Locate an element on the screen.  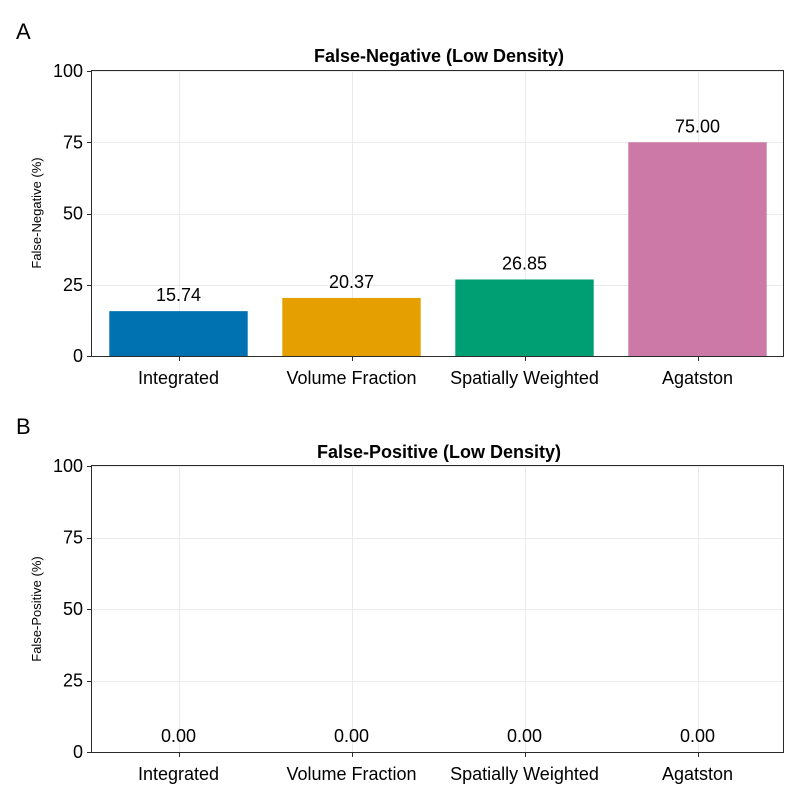
x-tick-label-a: Agatston is located at coordinates (697, 378).